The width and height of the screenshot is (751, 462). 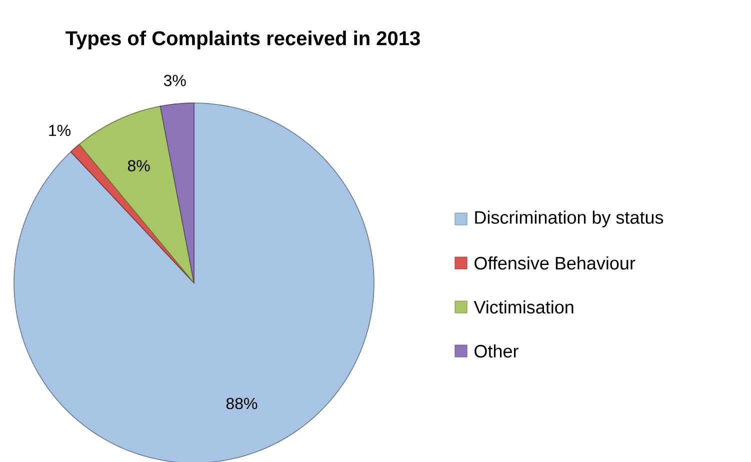 I want to click on legend-label: Other, so click(x=496, y=351).